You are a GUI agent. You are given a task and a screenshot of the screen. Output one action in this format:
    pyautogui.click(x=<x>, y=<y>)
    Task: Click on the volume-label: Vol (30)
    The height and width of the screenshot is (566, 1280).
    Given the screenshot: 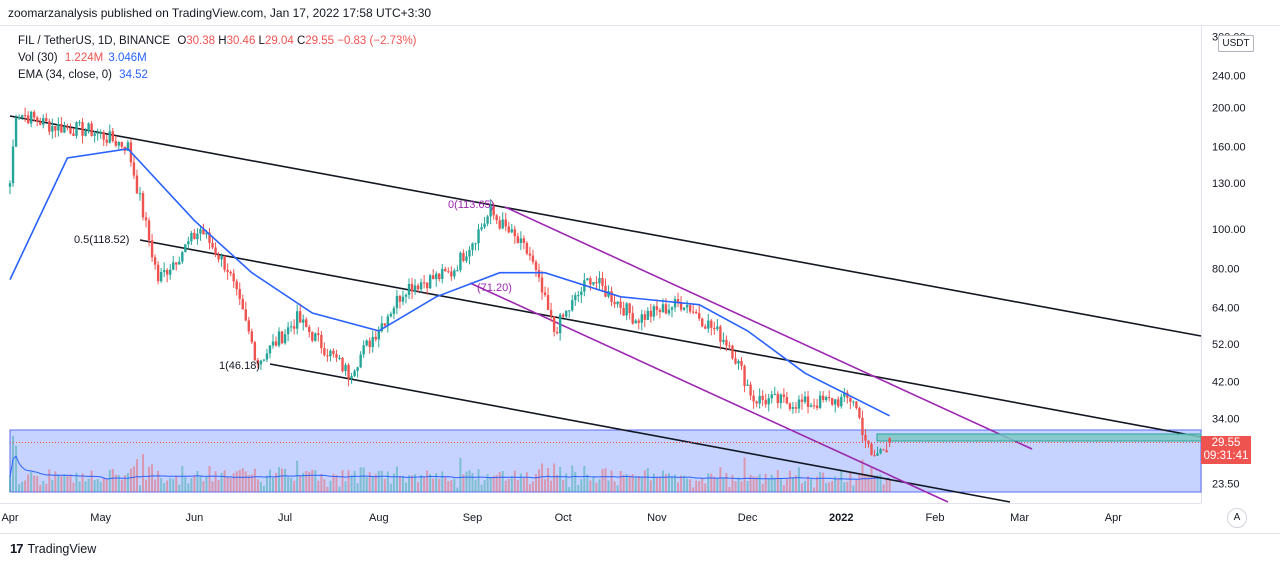 What is the action you would take?
    pyautogui.click(x=38, y=58)
    